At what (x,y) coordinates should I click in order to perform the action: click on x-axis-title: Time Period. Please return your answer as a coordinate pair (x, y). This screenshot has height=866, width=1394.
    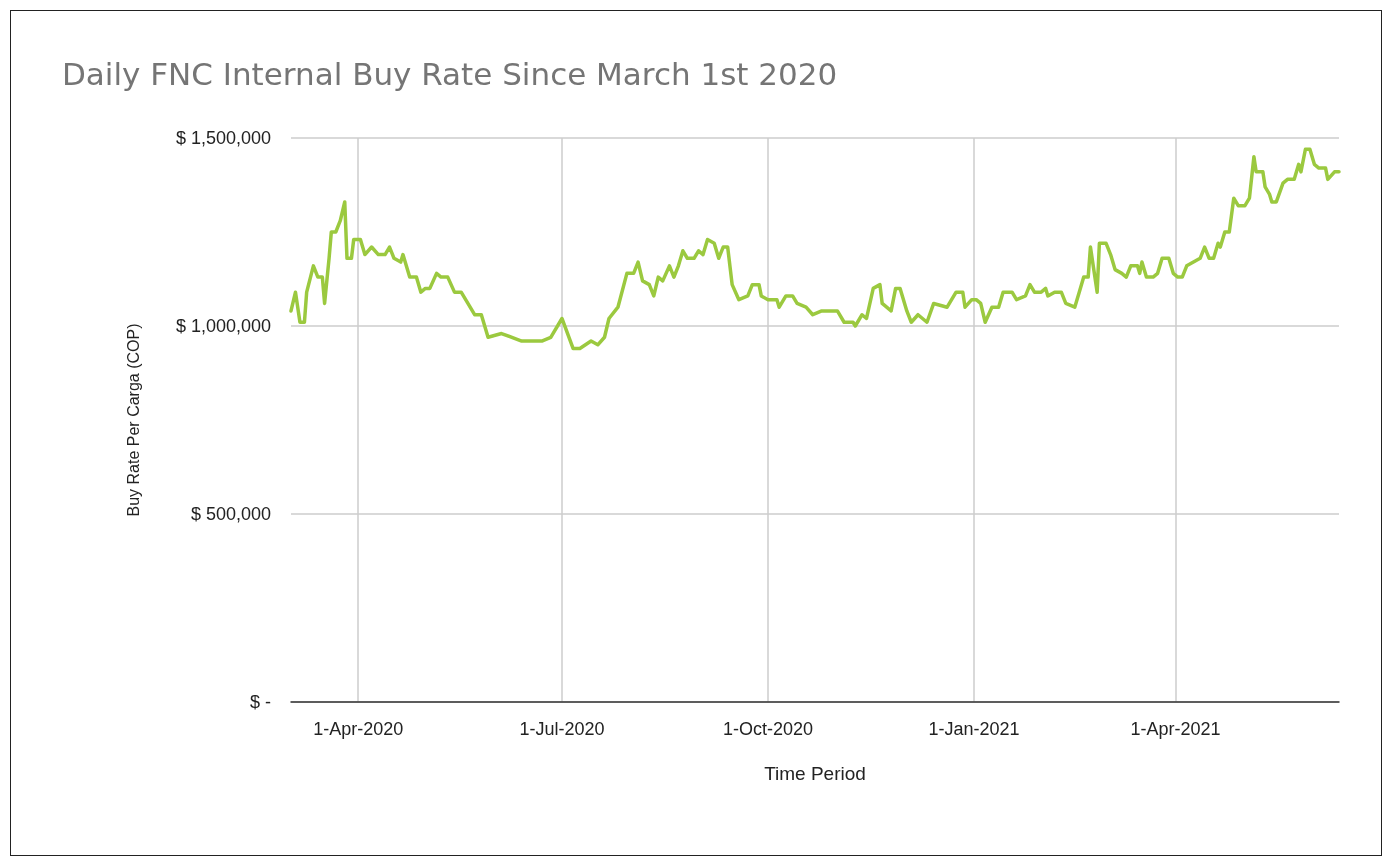
    Looking at the image, I should click on (815, 773).